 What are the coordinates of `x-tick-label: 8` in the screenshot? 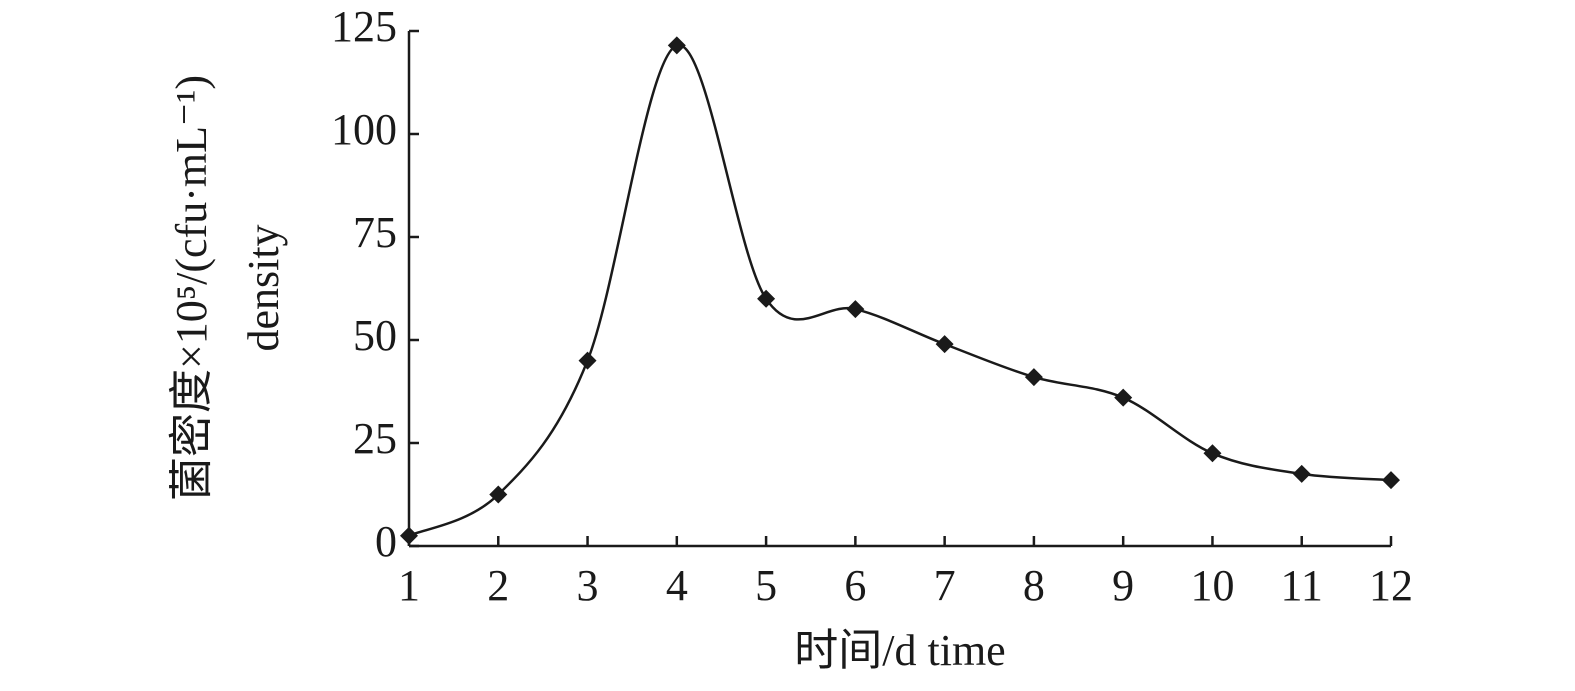 It's located at (1034, 585).